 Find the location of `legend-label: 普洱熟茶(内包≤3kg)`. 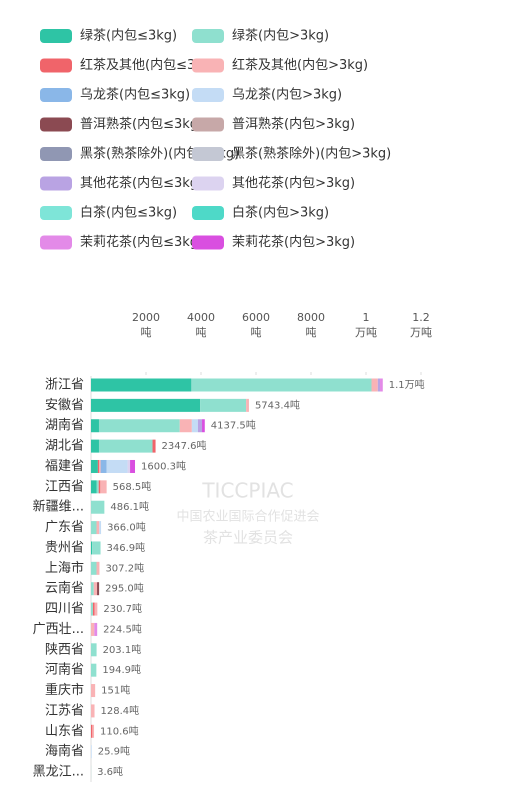

legend-label: 普洱熟茶(内包≤3kg) is located at coordinates (141, 124).